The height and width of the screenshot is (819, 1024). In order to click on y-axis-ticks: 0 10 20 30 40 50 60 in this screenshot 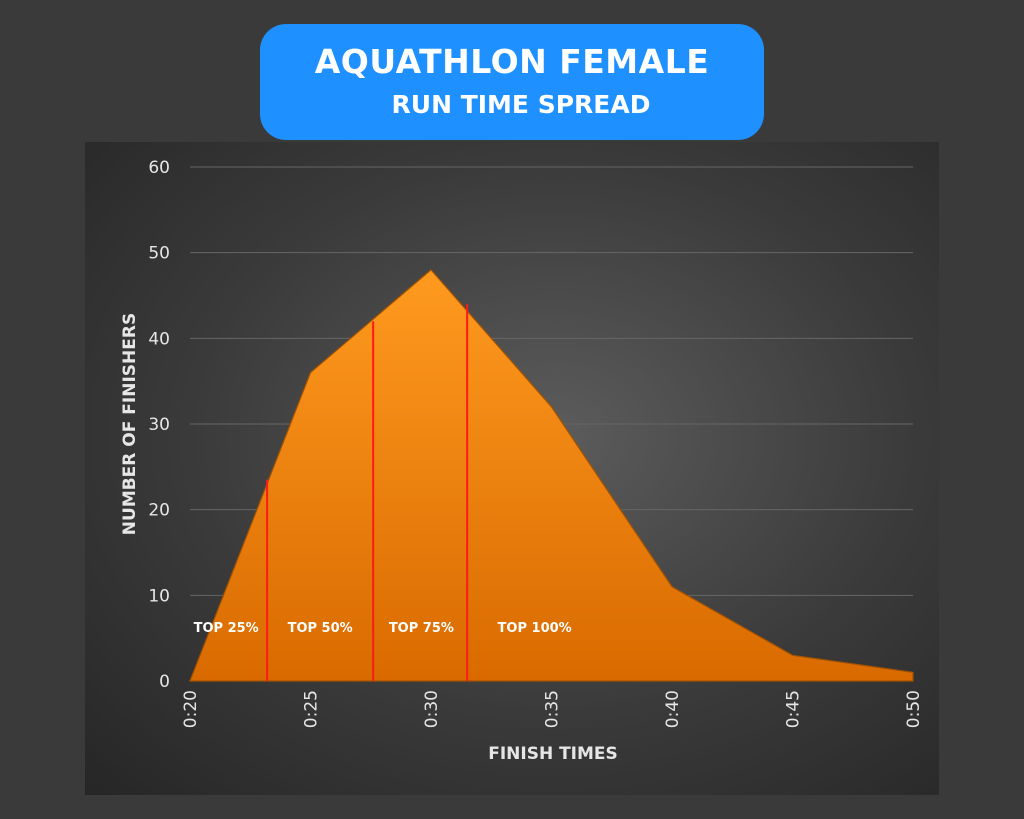, I will do `click(159, 425)`.